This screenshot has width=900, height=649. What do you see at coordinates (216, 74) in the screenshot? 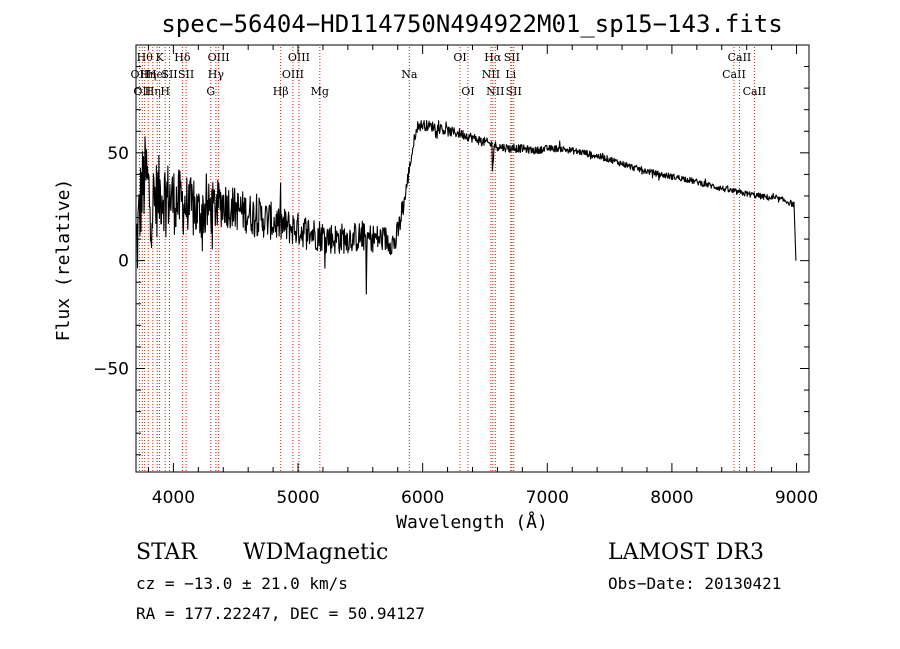
I see `spectral-line-label: Hγ` at bounding box center [216, 74].